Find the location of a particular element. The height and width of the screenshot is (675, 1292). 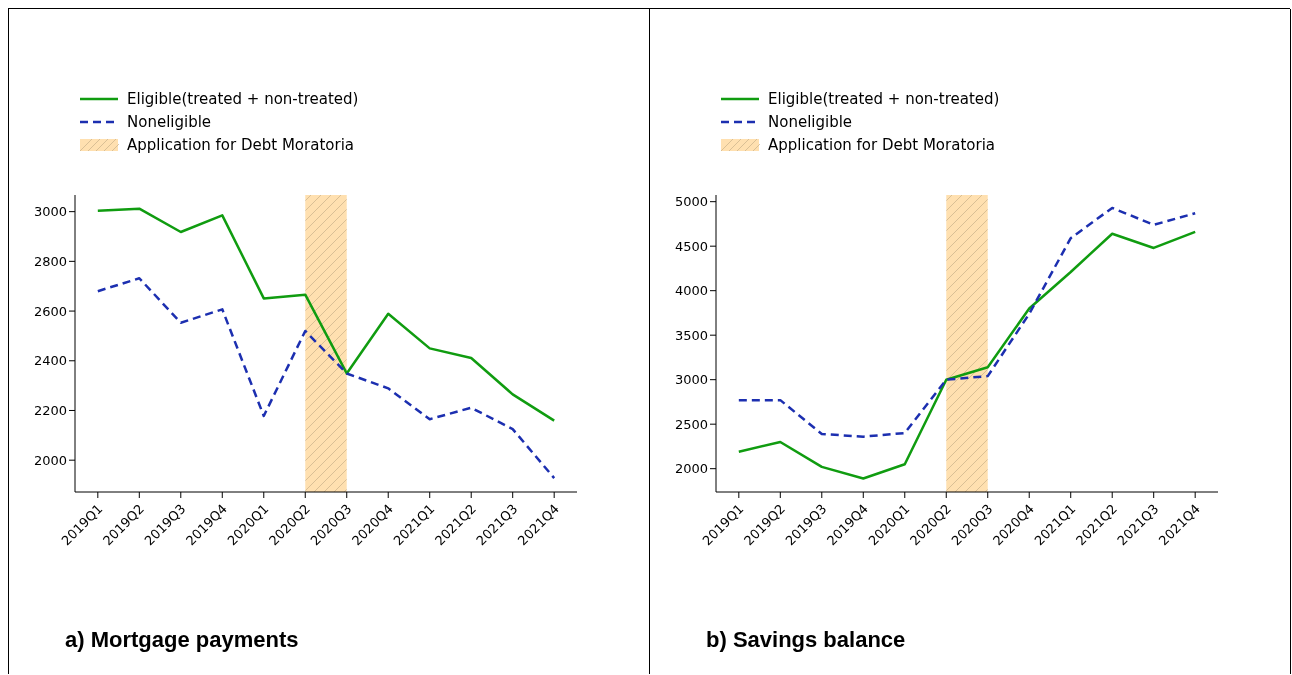

y-tick-label: 5000 is located at coordinates (691, 202).